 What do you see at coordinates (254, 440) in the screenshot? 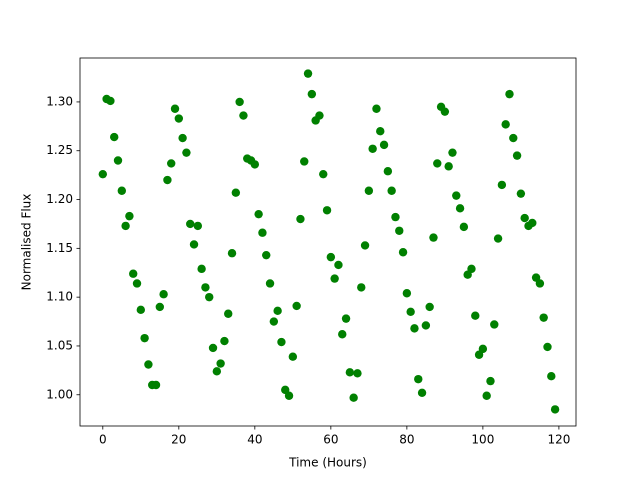
I see `x-tick-label: 40` at bounding box center [254, 440].